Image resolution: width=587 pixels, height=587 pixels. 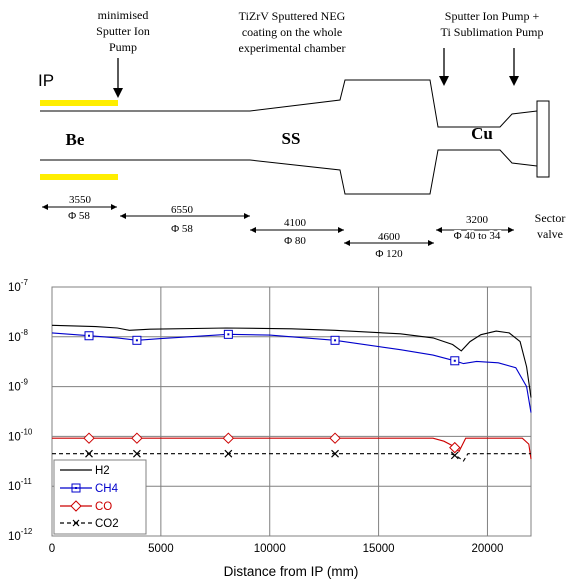 What do you see at coordinates (118, 93) in the screenshot?
I see `arrowhead-pump-left` at bounding box center [118, 93].